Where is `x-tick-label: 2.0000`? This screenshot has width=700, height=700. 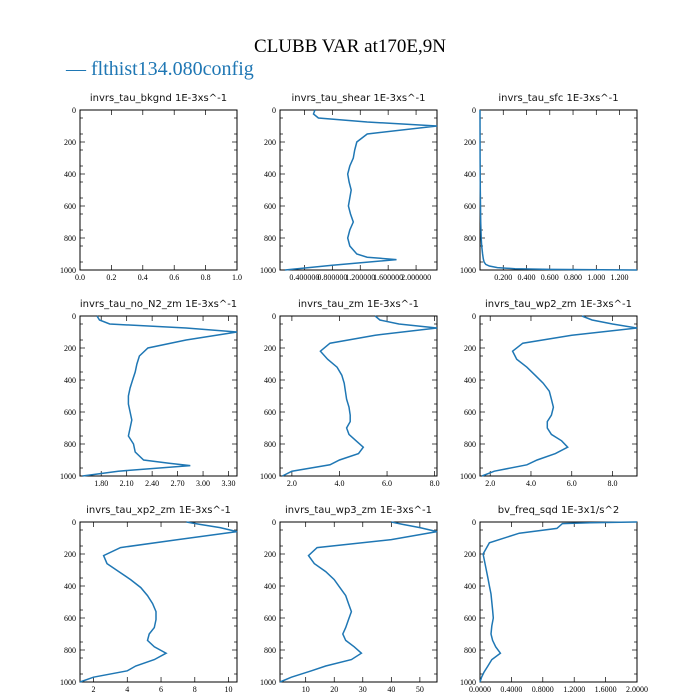
x-tick-label: 2.0000 is located at coordinates (637, 689).